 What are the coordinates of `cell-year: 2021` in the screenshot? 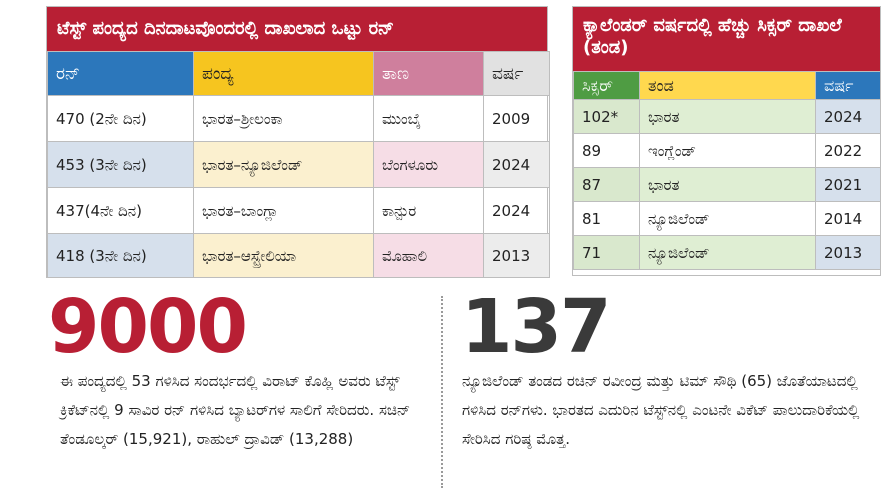 It's located at (848, 184).